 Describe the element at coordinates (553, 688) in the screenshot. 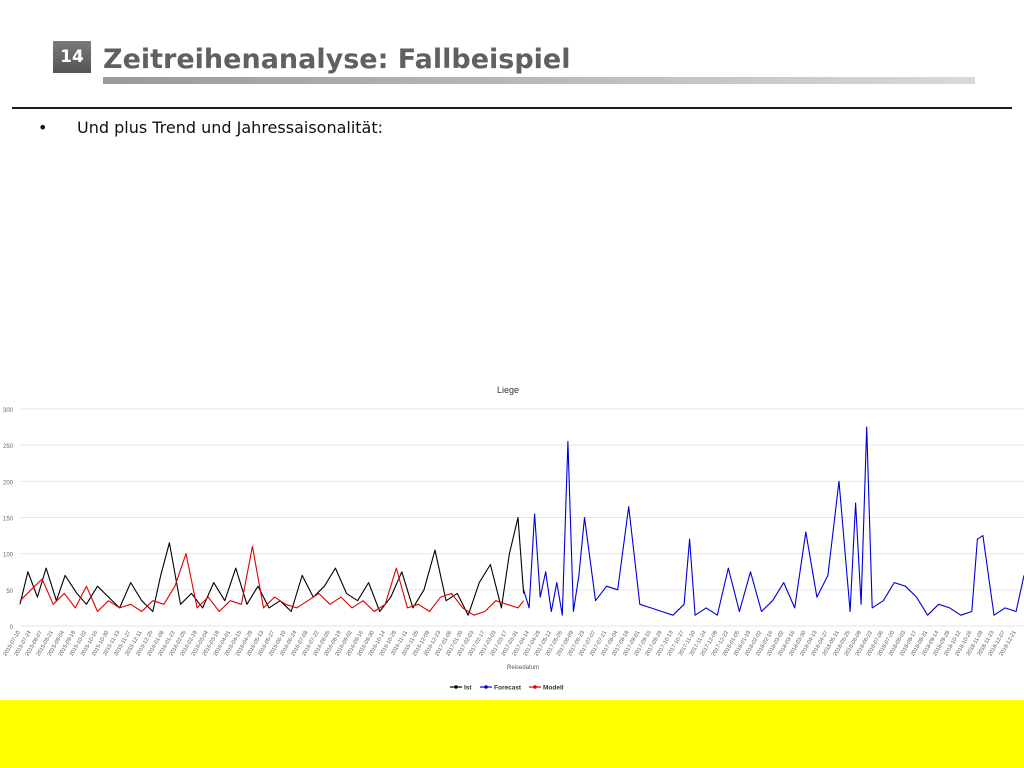

I see `legend-label-modell: Modell` at that location.